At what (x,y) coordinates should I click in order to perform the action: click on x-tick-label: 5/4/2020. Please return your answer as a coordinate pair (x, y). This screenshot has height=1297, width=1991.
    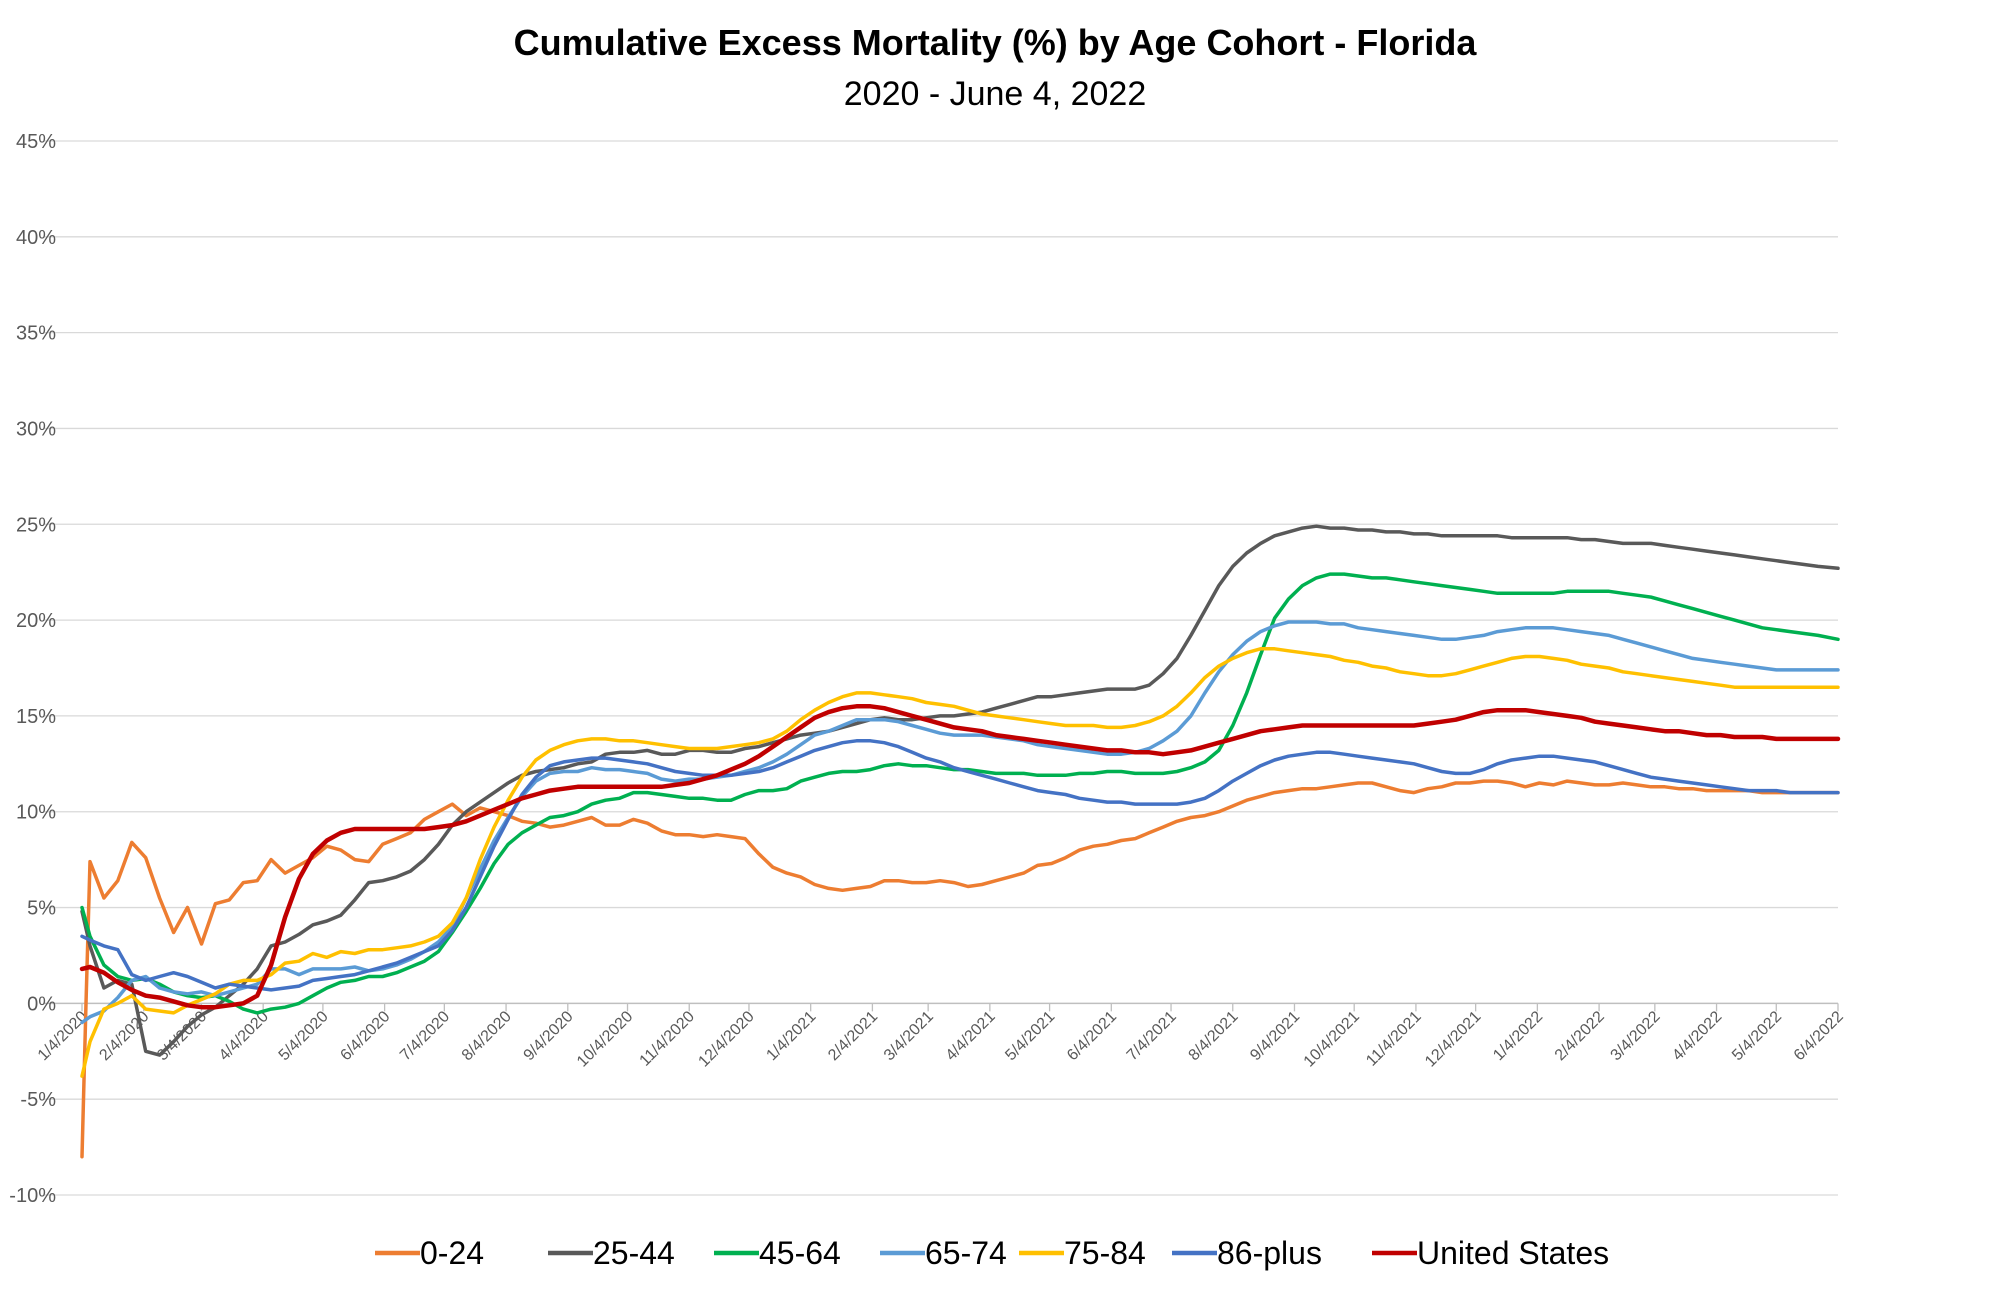
    Looking at the image, I should click on (304, 1036).